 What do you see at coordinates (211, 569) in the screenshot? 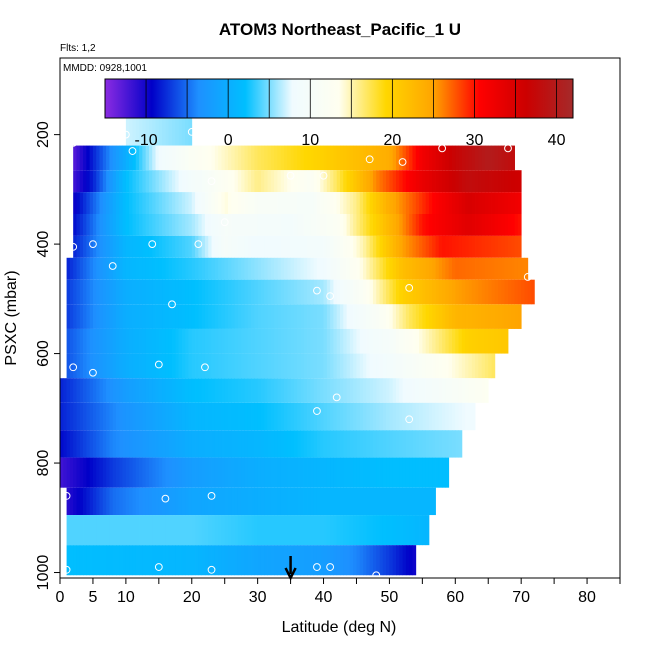
I see `observation-marker` at bounding box center [211, 569].